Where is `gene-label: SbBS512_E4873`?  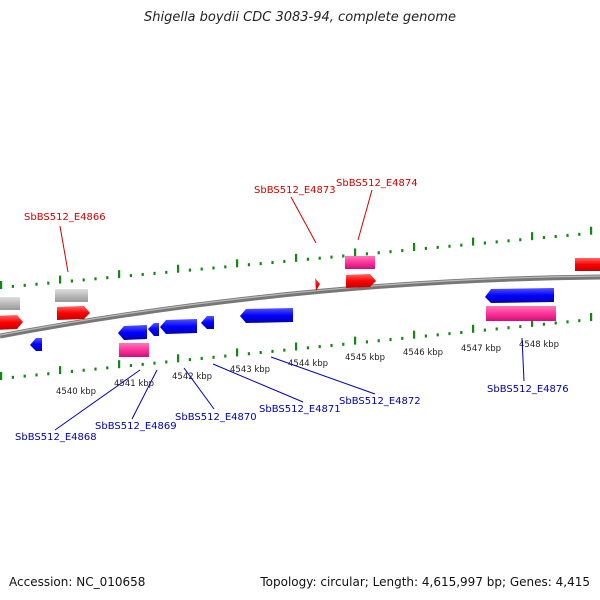
gene-label: SbBS512_E4873 is located at coordinates (295, 190).